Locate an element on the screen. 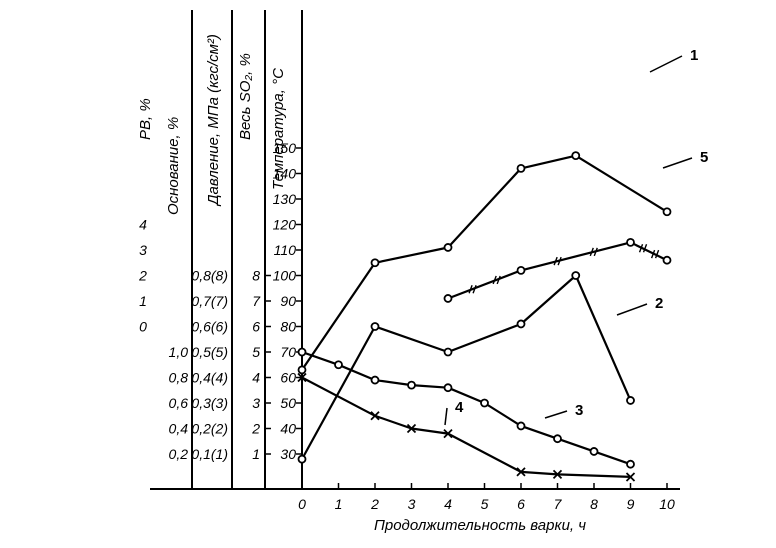  pressure-tick-label-3: 0,4(4) is located at coordinates (209, 378).